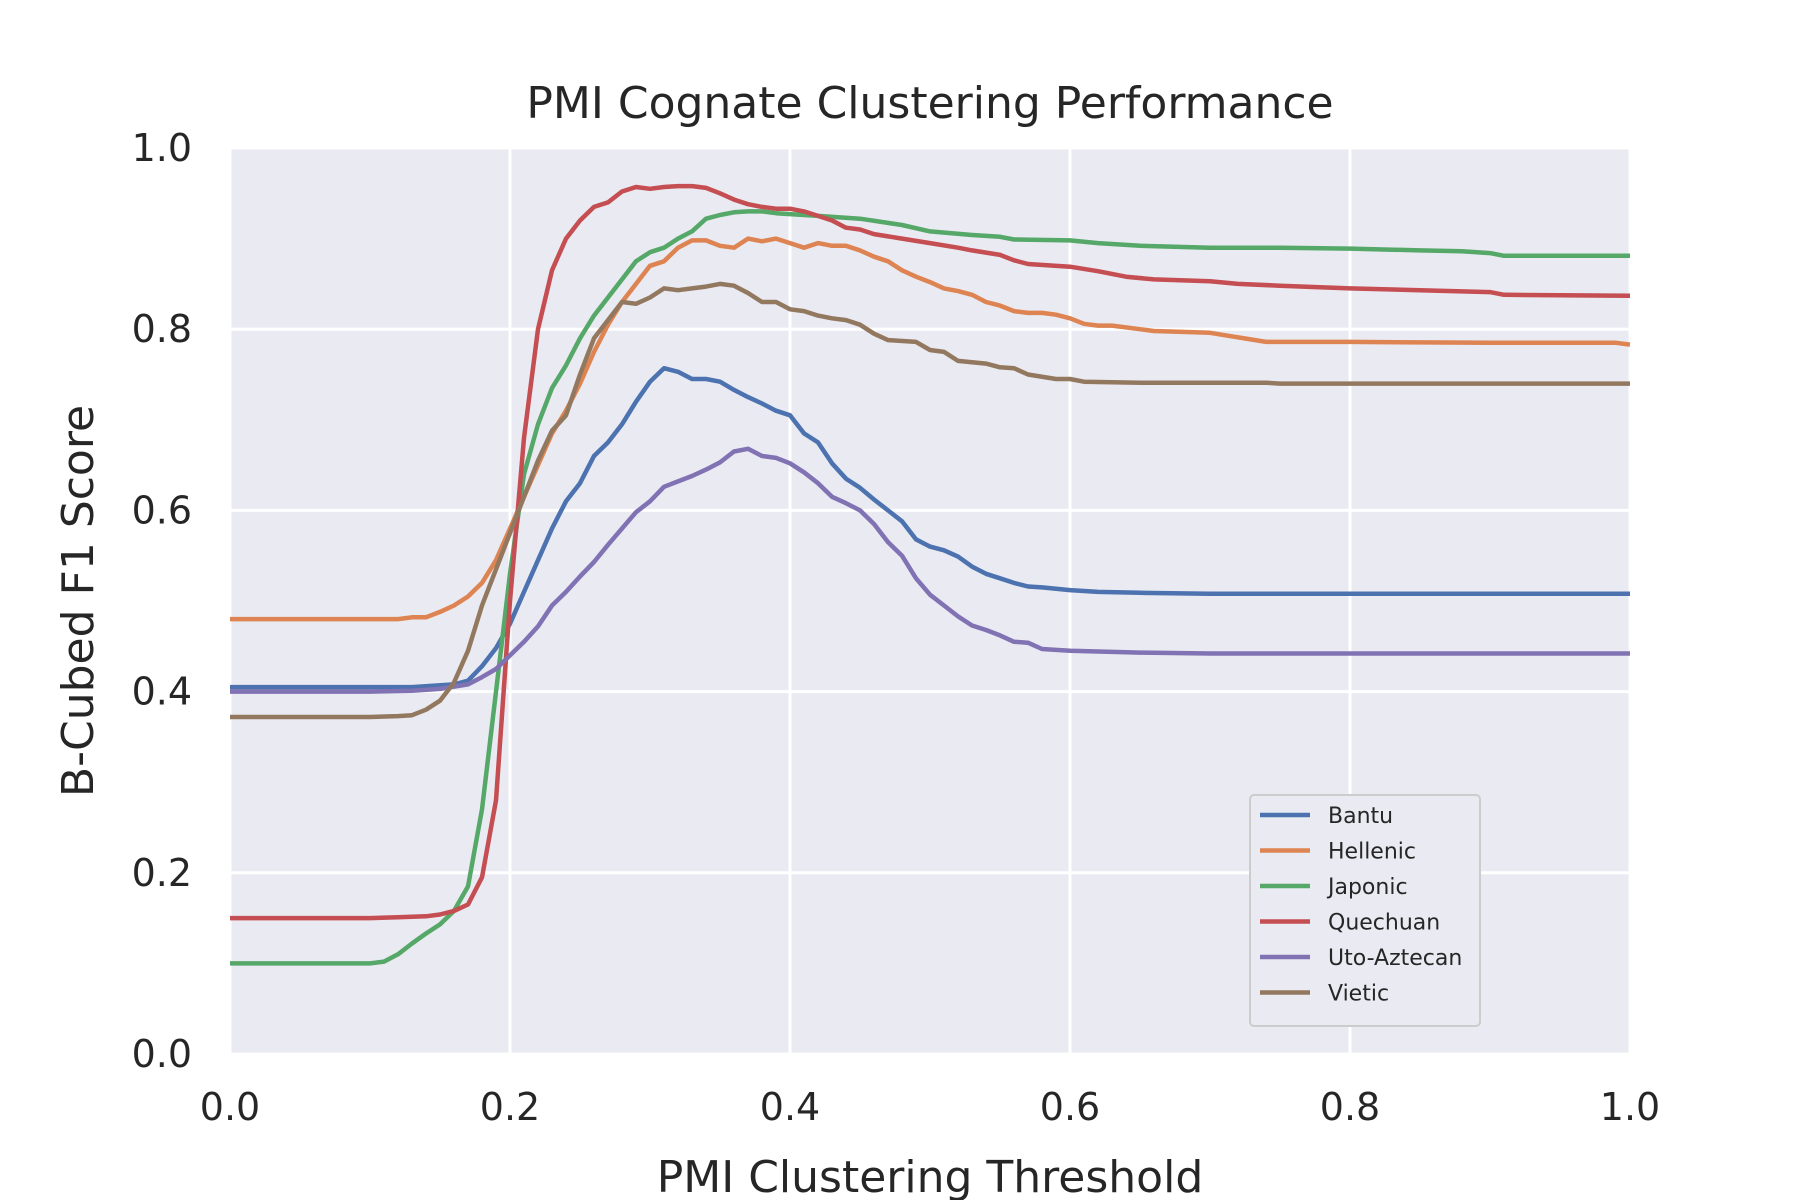 The image size is (1800, 1200). What do you see at coordinates (162, 1054) in the screenshot?
I see `y-tick-label: 0.0` at bounding box center [162, 1054].